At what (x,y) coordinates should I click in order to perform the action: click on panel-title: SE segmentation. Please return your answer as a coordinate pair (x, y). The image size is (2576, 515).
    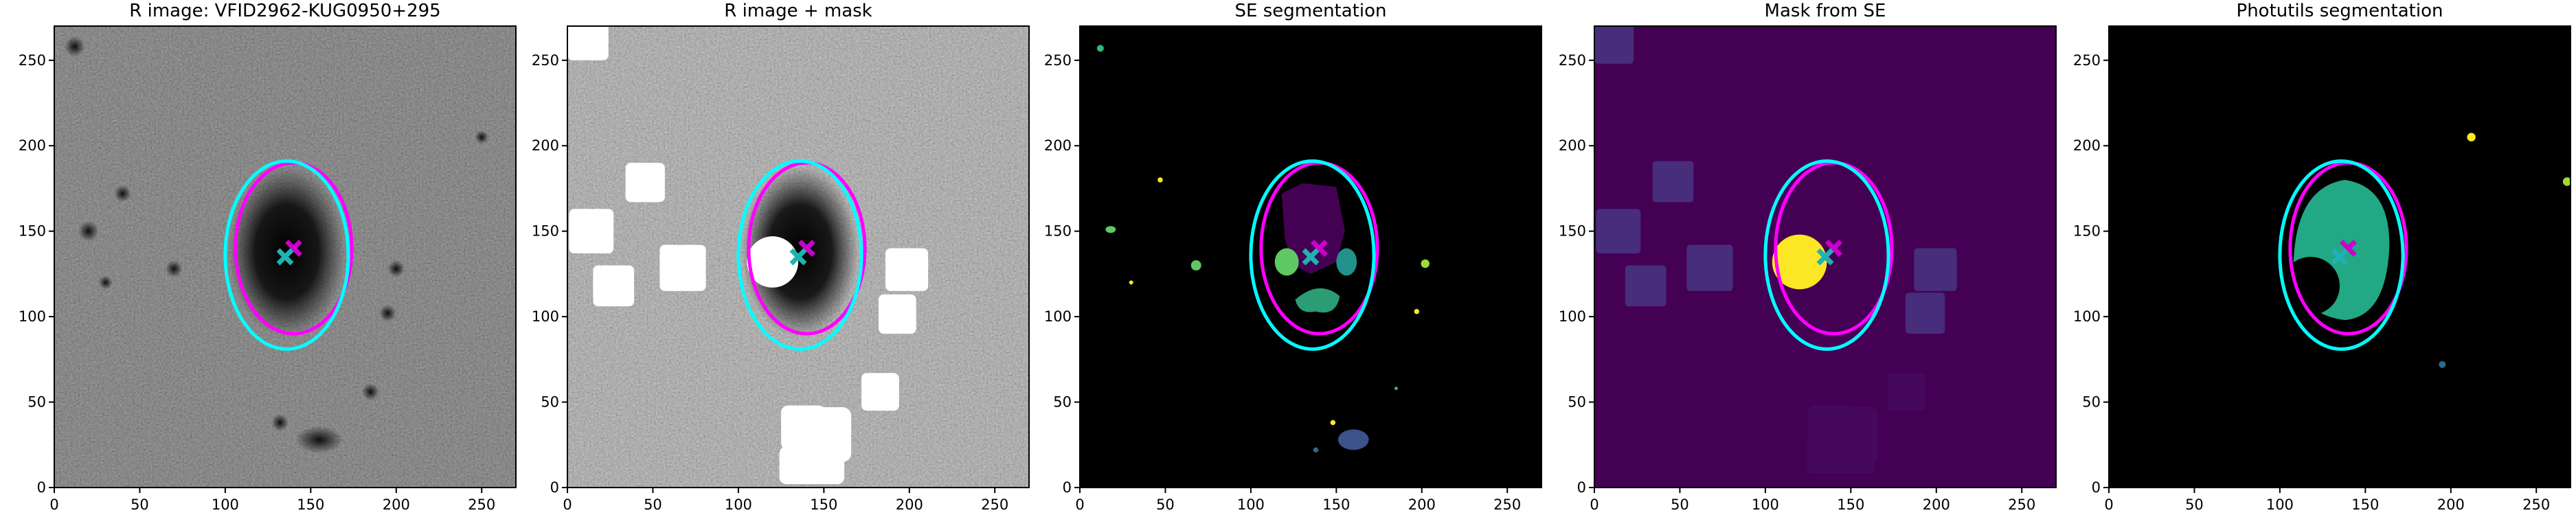
    Looking at the image, I should click on (1311, 11).